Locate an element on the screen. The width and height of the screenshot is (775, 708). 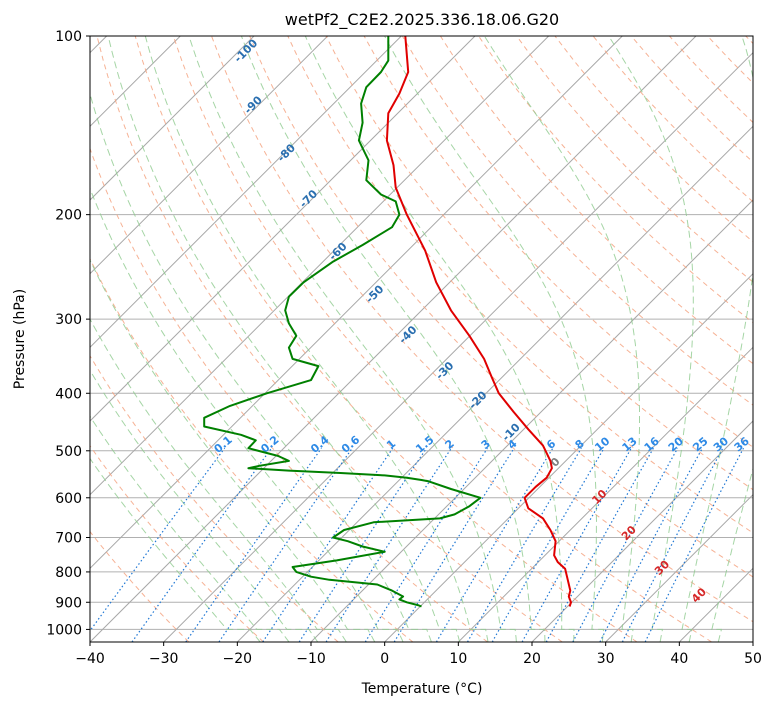
y-tick-label: 700 is located at coordinates (68, 539).